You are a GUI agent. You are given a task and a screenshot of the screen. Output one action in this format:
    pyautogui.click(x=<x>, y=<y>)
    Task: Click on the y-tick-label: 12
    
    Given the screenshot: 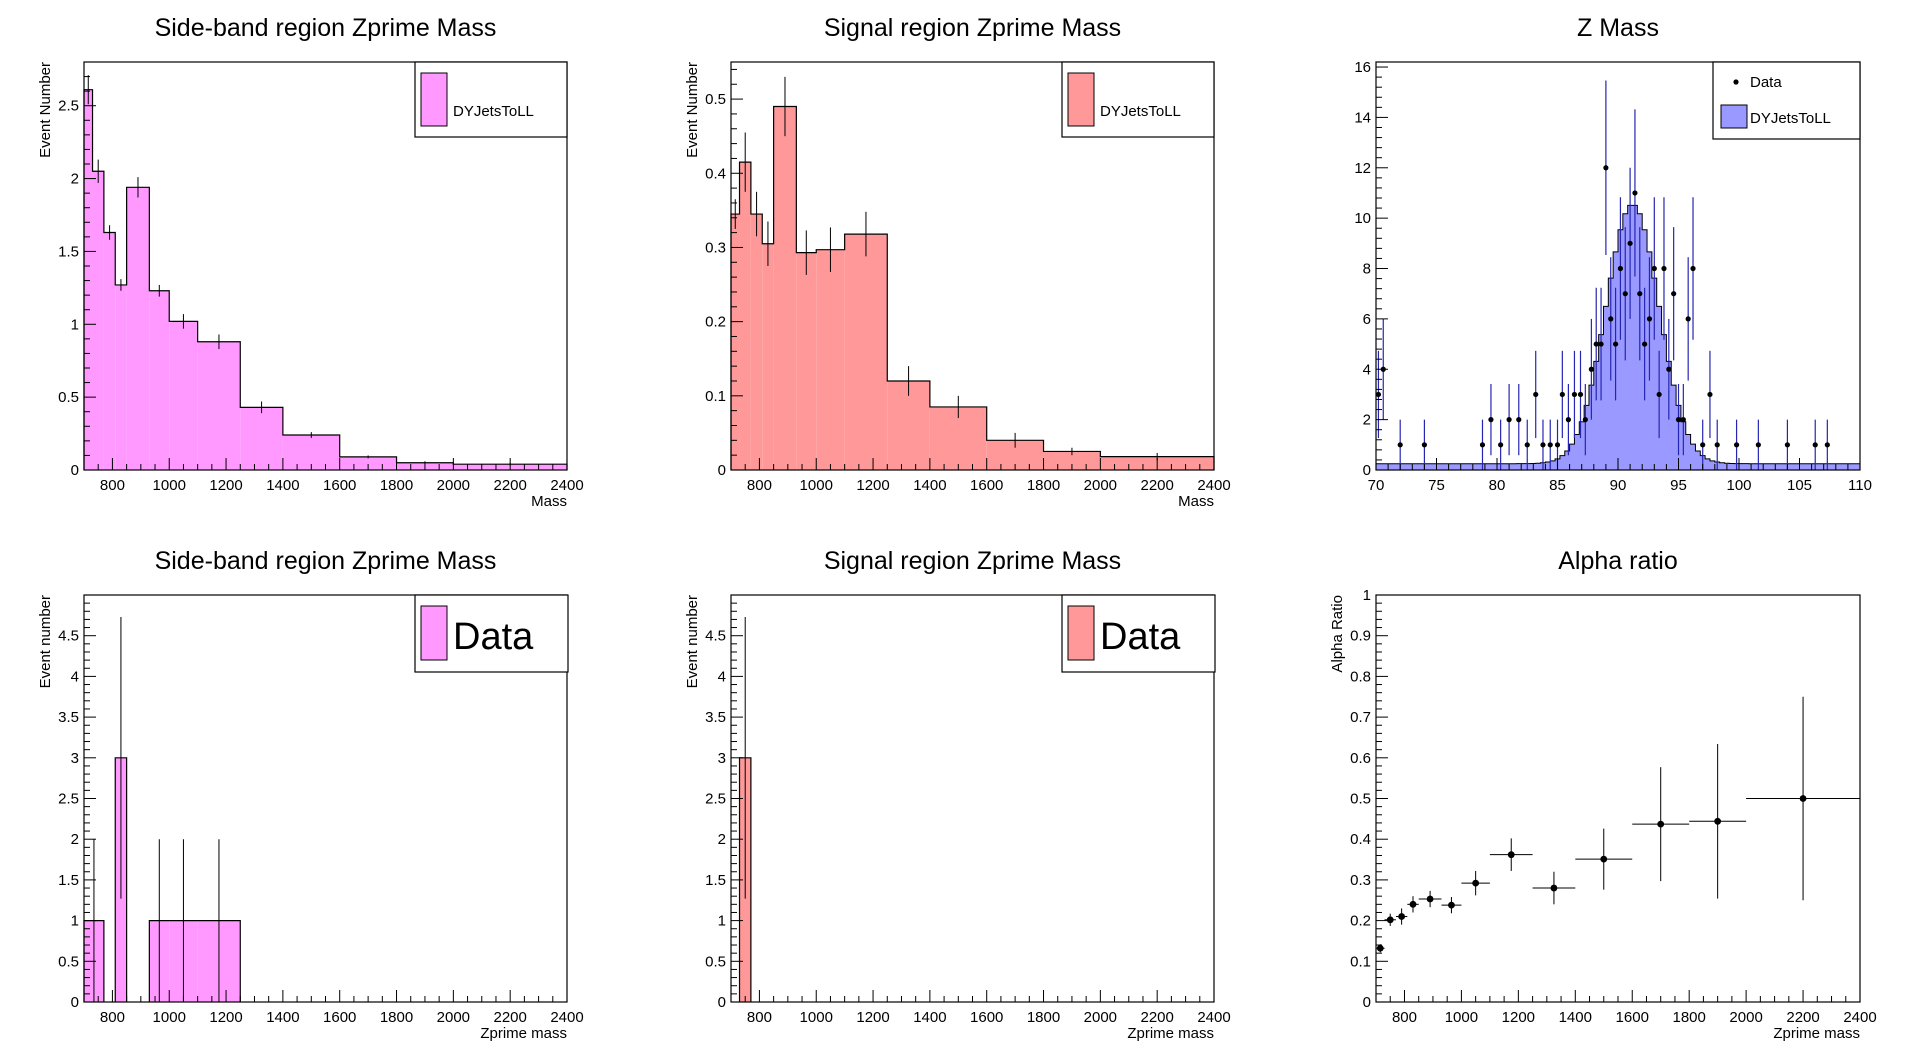 What is the action you would take?
    pyautogui.click(x=1362, y=168)
    